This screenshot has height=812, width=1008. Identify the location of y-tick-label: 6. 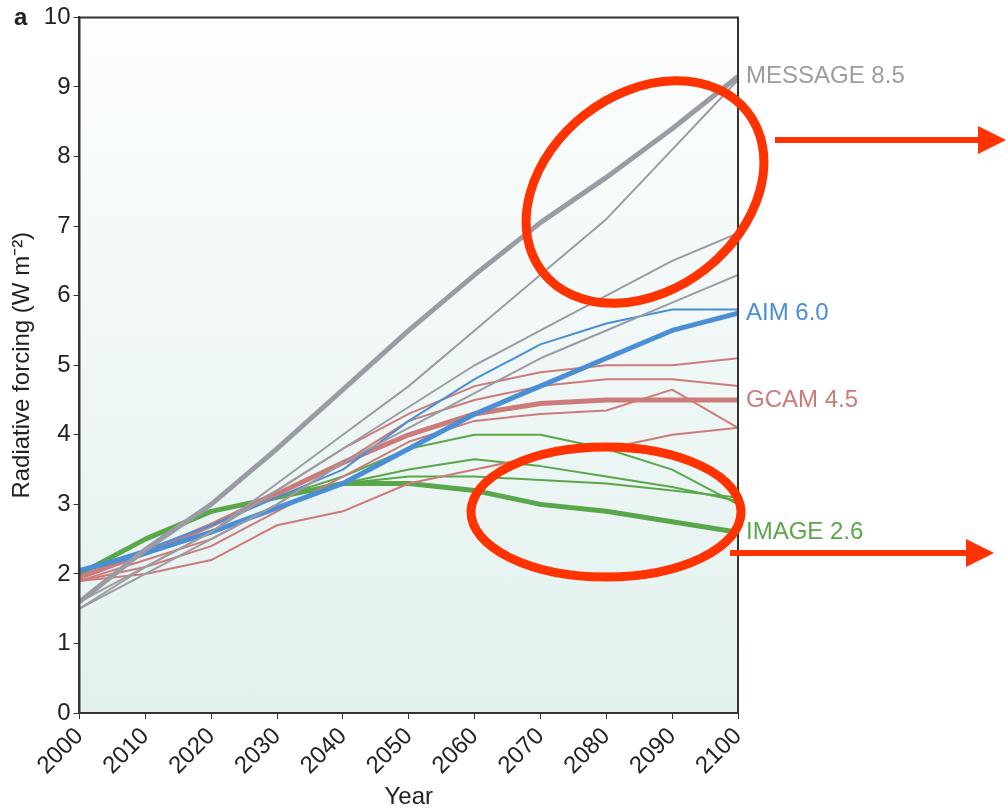
(64, 294).